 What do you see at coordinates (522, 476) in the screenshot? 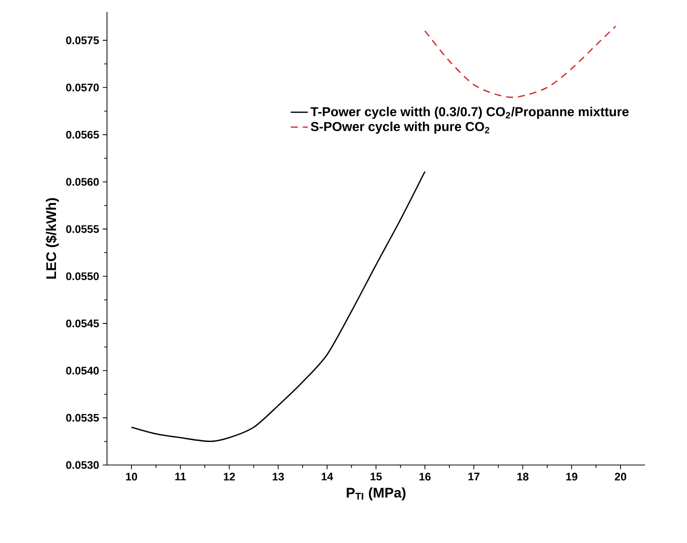
I see `x-tick-label: 18` at bounding box center [522, 476].